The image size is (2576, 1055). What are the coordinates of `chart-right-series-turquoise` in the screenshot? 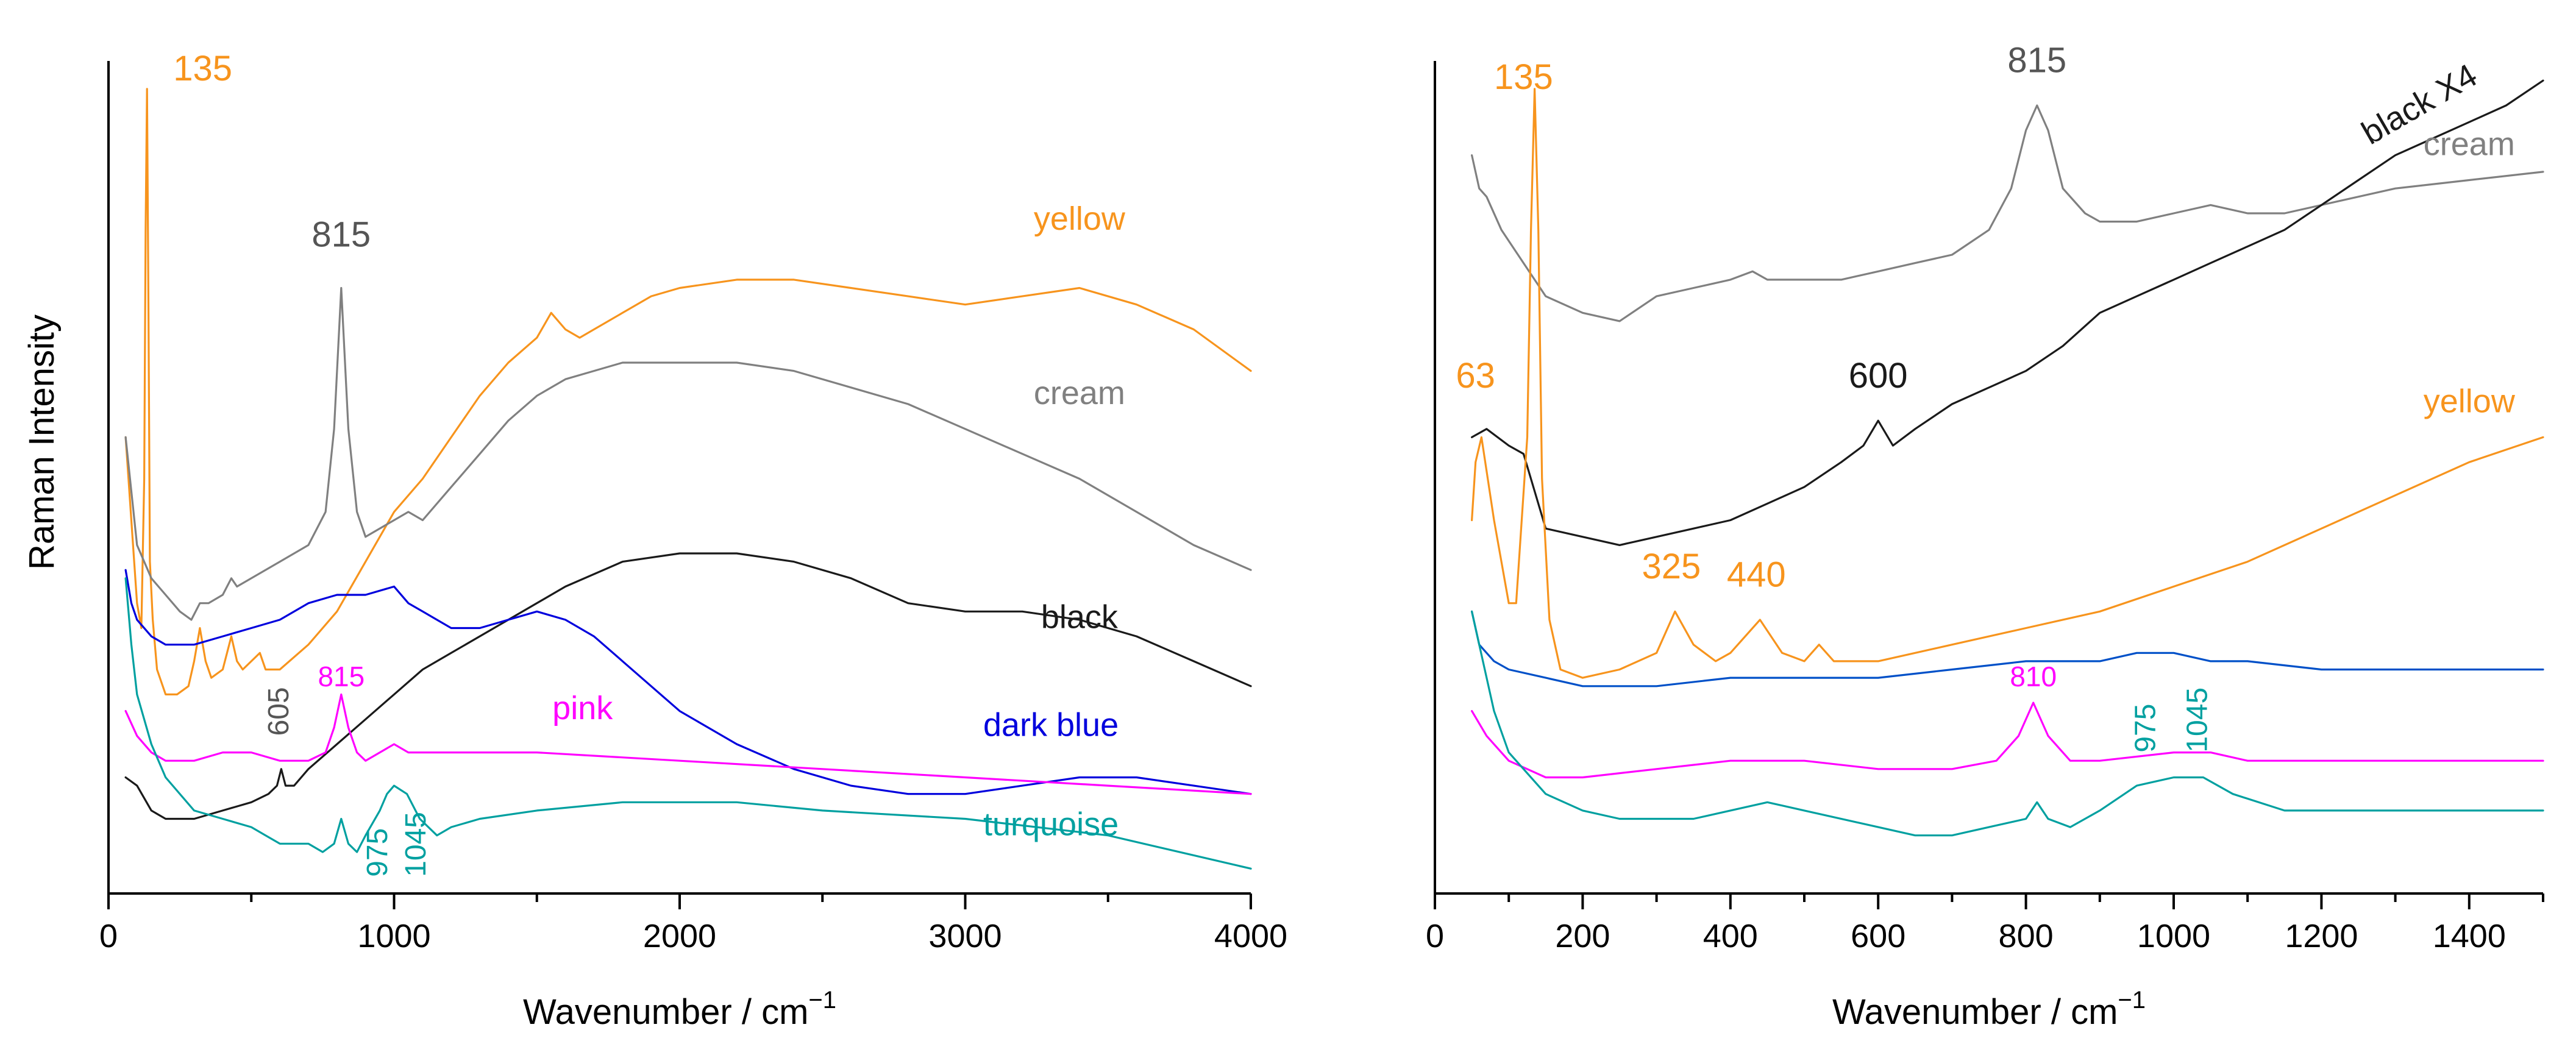 It's located at (2007, 723).